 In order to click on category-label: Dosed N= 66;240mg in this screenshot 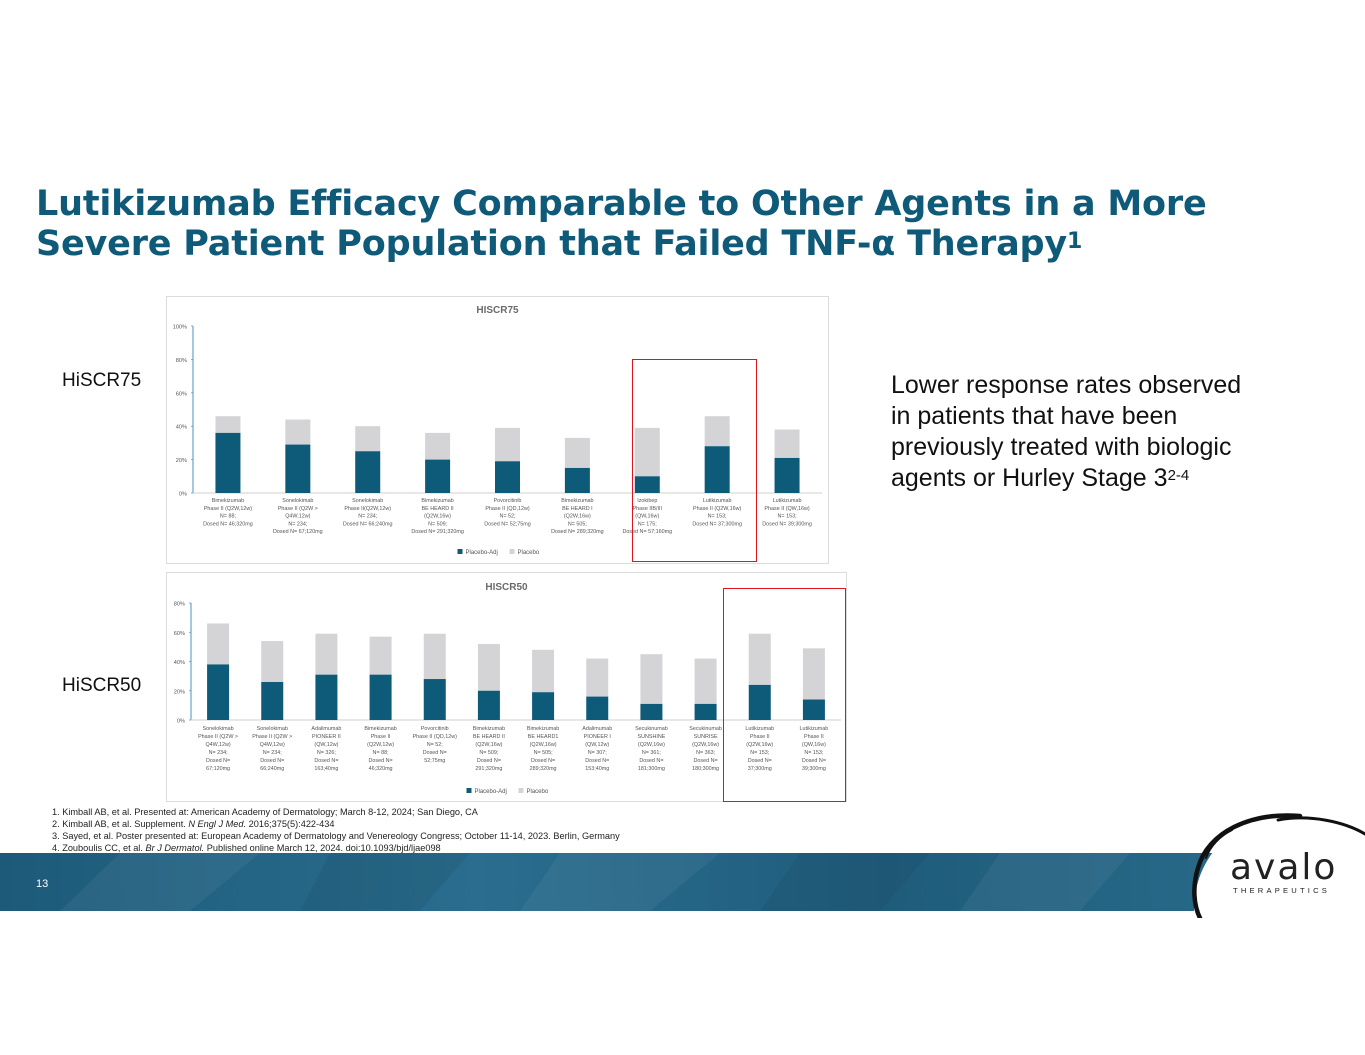, I will do `click(368, 524)`.